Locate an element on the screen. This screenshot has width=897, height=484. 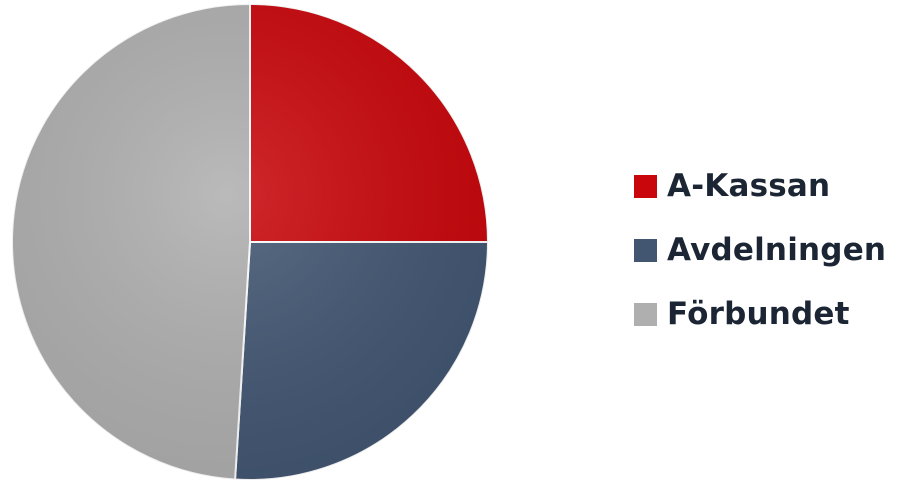
legend-label: A-Kassan is located at coordinates (749, 186).